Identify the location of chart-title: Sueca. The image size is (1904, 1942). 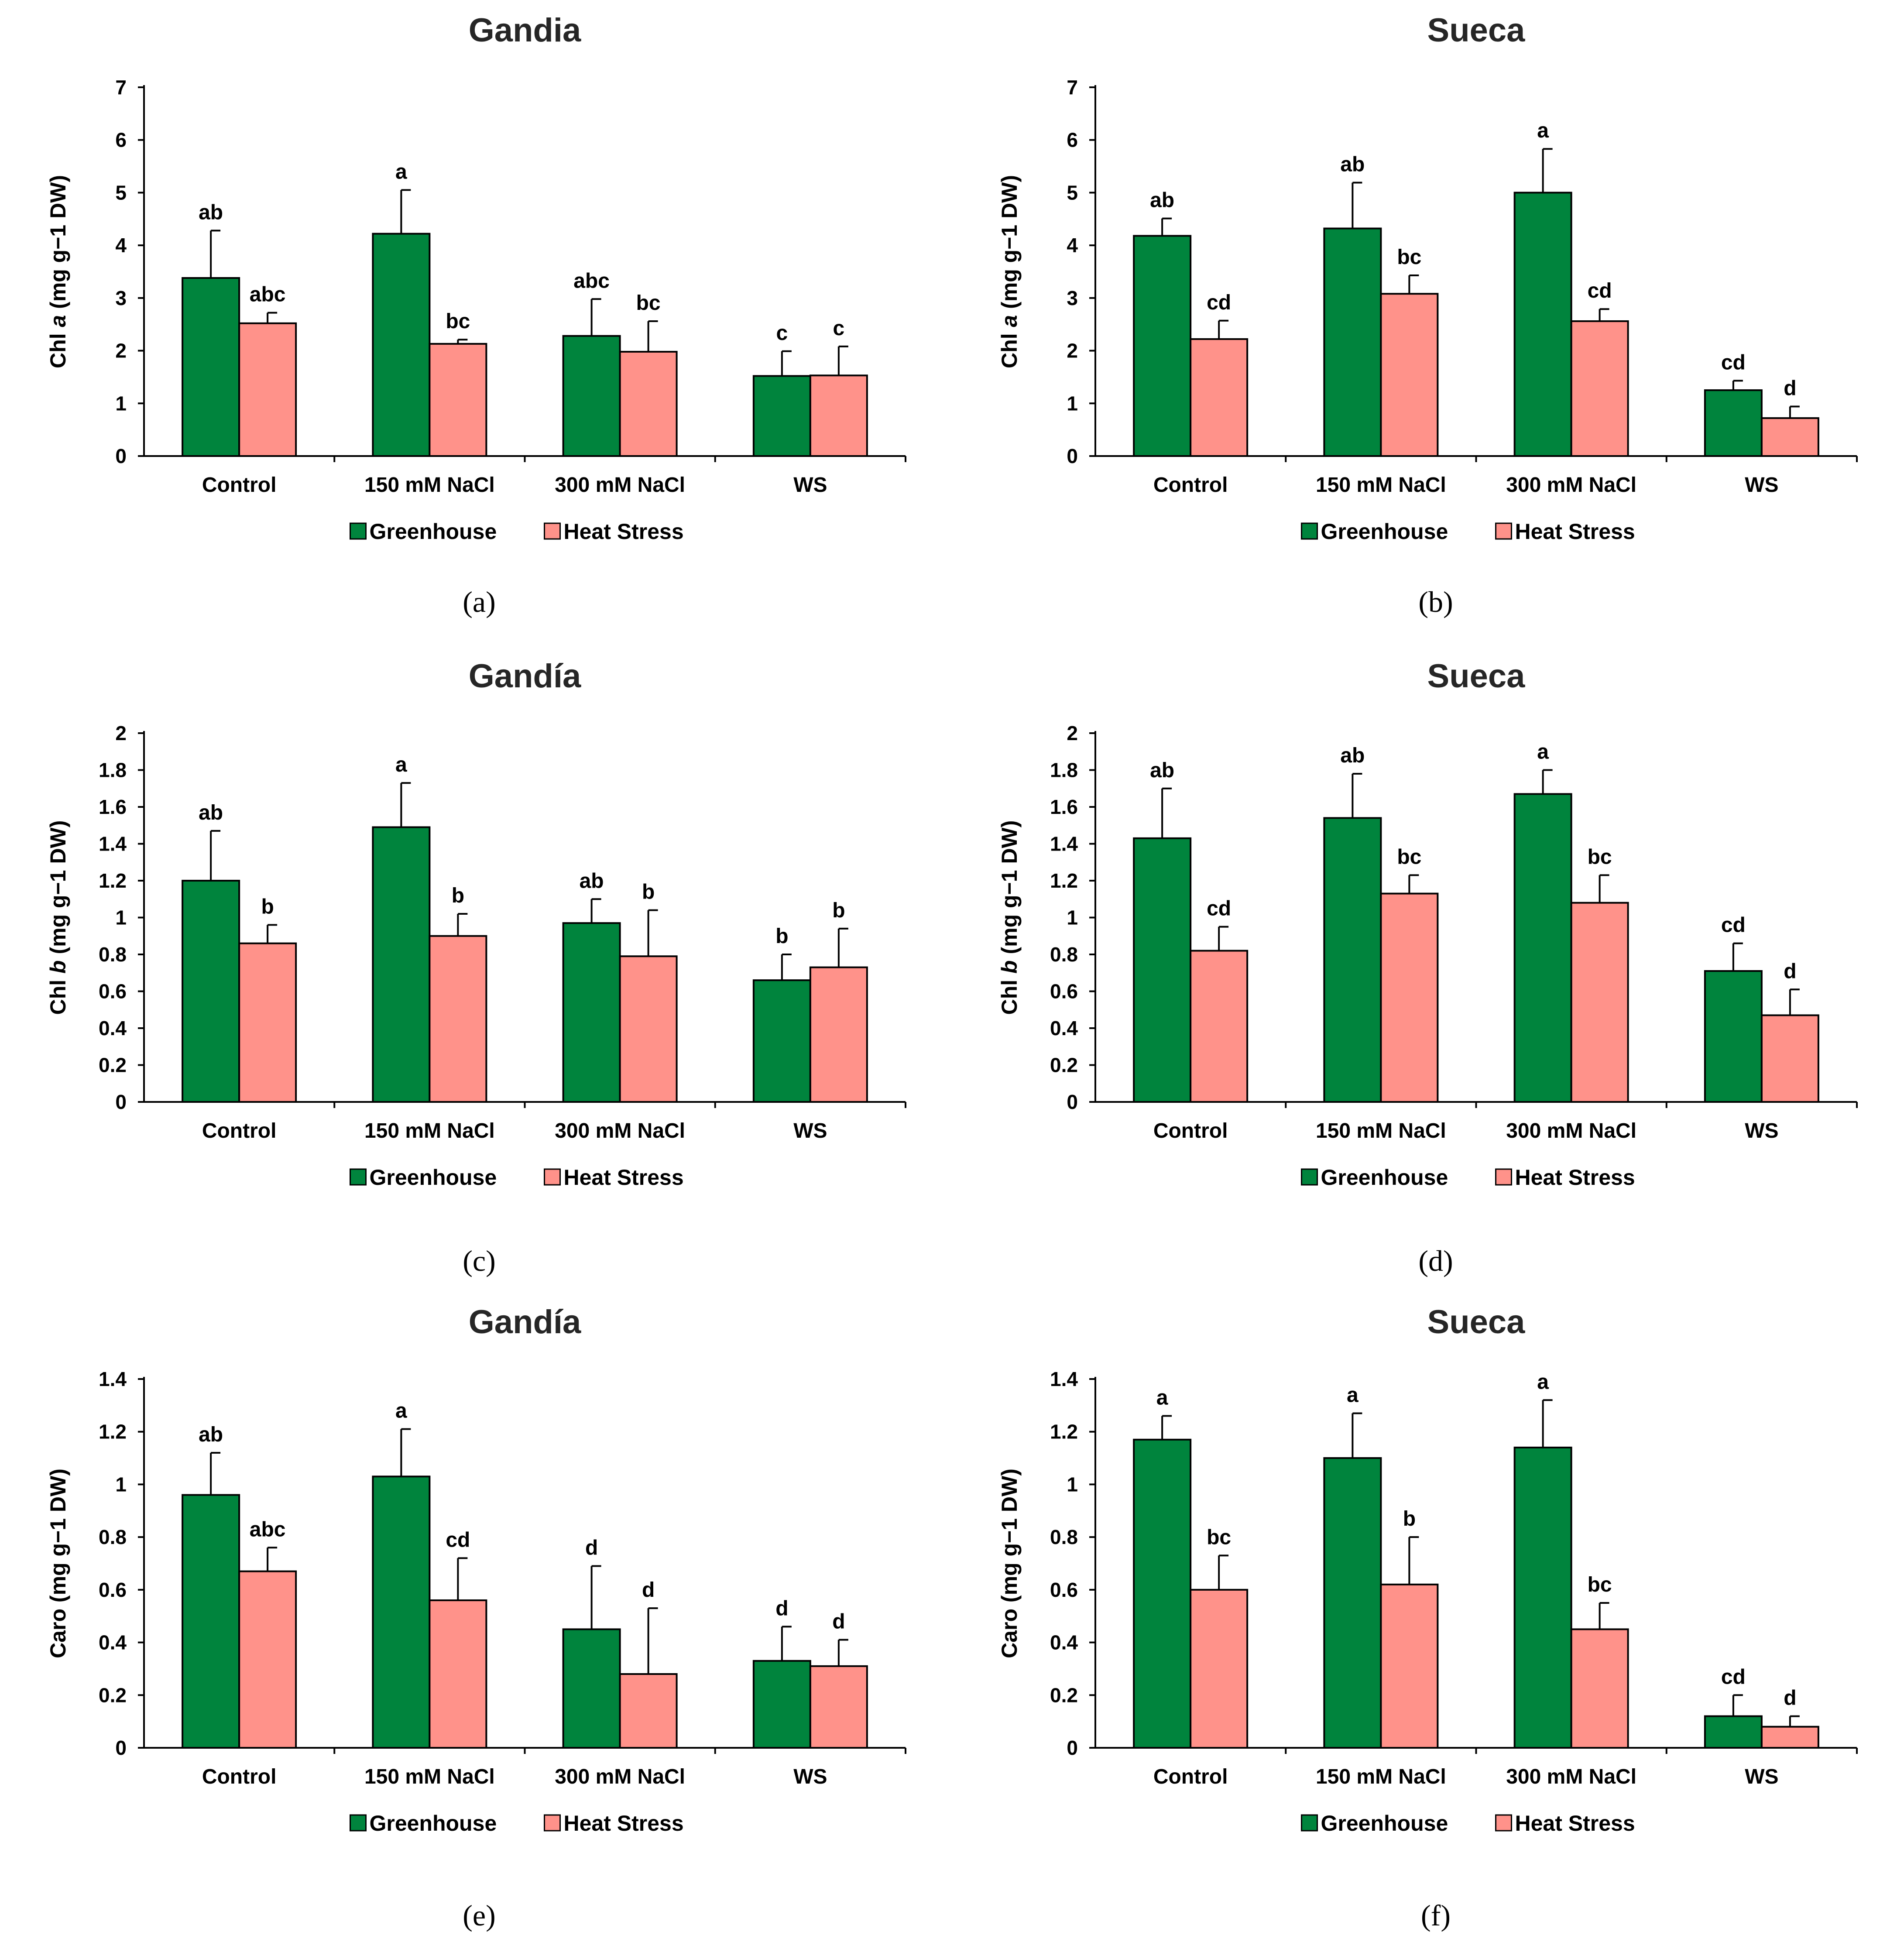
(1476, 1322).